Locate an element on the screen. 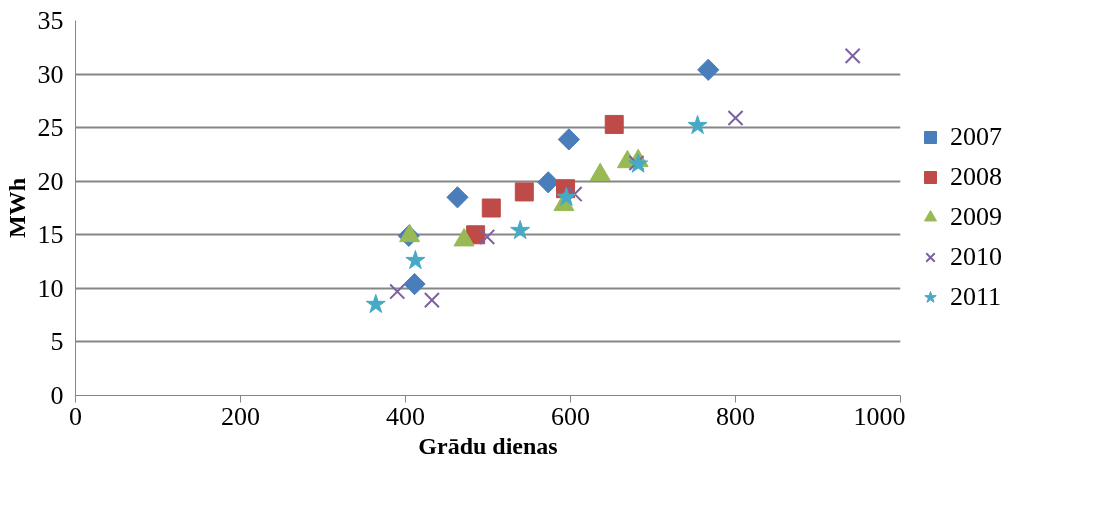 This screenshot has height=506, width=1102. y-tick-label: 20 is located at coordinates (50, 181).